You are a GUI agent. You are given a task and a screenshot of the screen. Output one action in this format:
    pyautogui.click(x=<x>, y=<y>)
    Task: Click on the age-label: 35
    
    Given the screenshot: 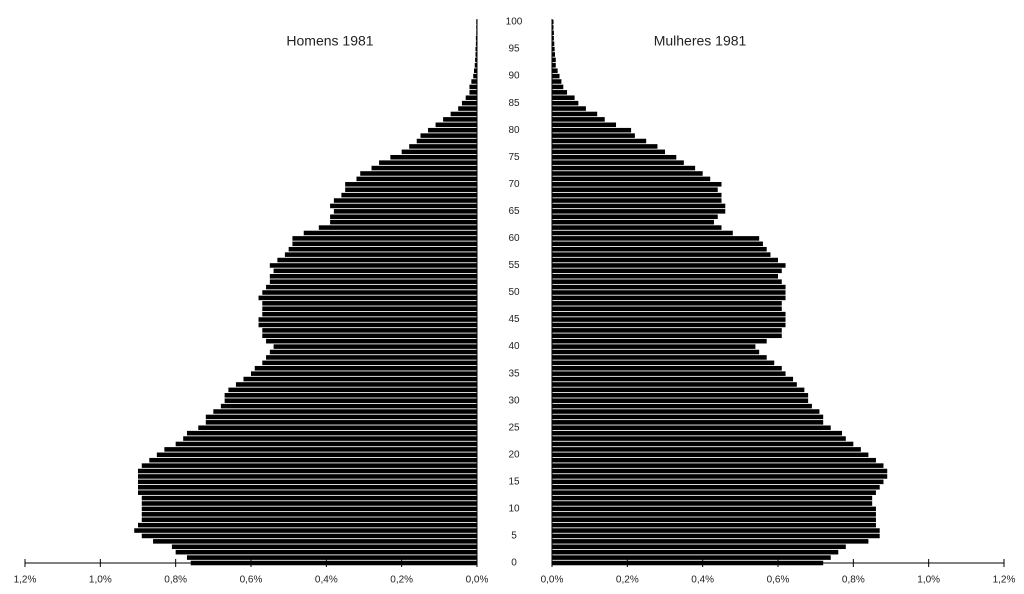 What is the action you would take?
    pyautogui.click(x=514, y=373)
    